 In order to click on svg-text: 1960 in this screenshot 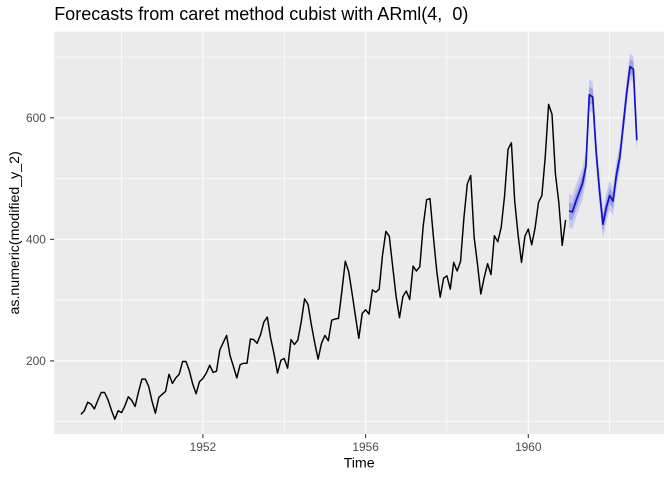, I will do `click(528, 447)`.